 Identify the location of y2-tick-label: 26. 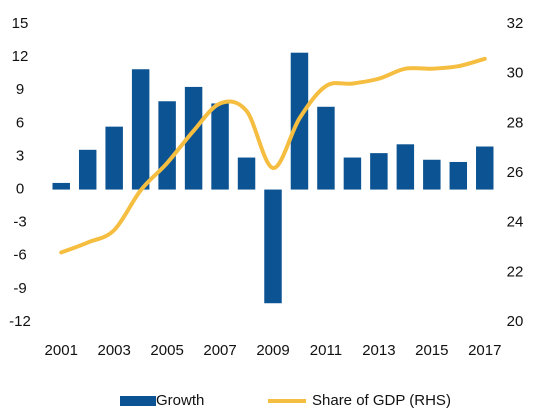
(515, 172).